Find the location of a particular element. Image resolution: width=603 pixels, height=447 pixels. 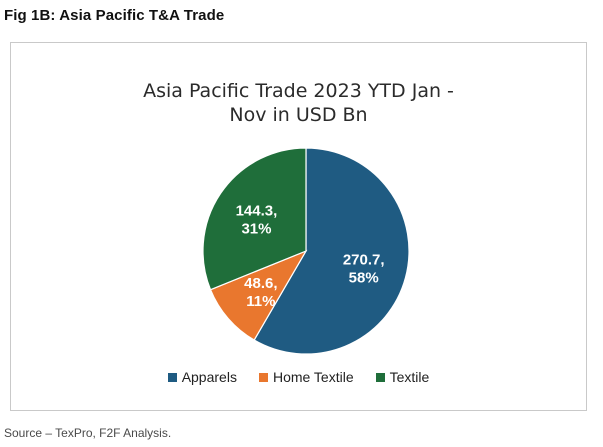

slice-value-label-home-textile: 48.6, is located at coordinates (260, 283).